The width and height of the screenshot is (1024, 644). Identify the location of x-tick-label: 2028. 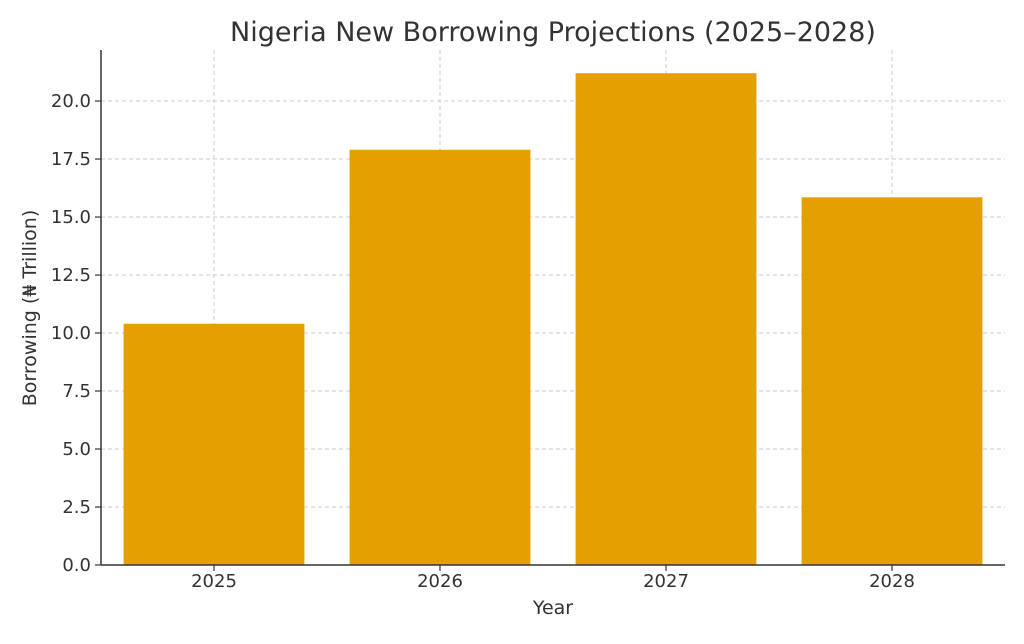
(892, 581).